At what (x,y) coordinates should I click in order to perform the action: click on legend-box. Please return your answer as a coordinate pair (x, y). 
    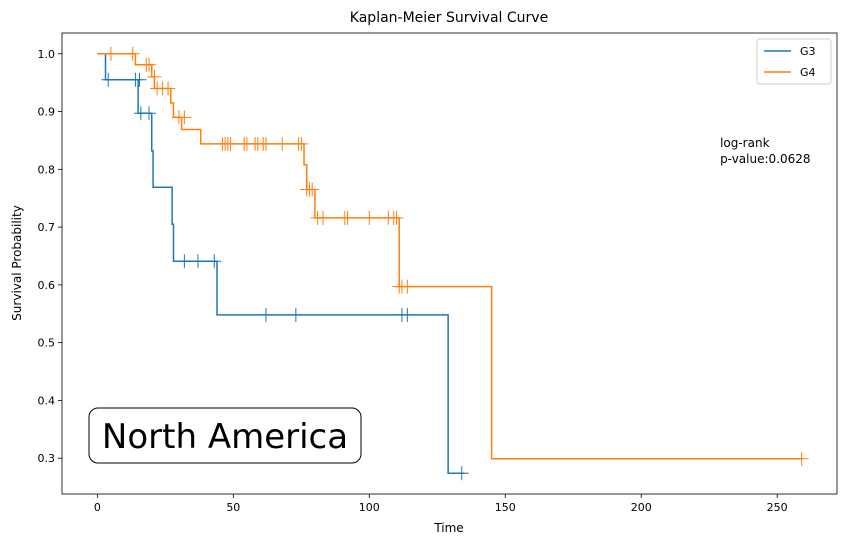
    Looking at the image, I should click on (794, 61).